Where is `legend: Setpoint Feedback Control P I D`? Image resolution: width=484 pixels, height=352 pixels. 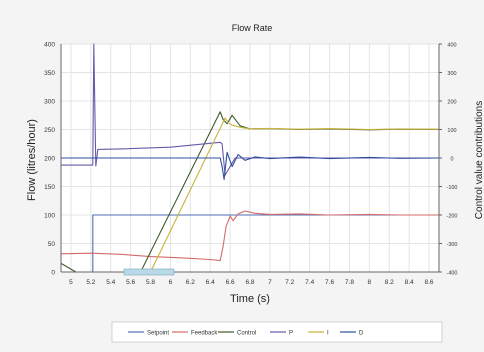
legend: Setpoint Feedback Control P I D is located at coordinates (246, 334).